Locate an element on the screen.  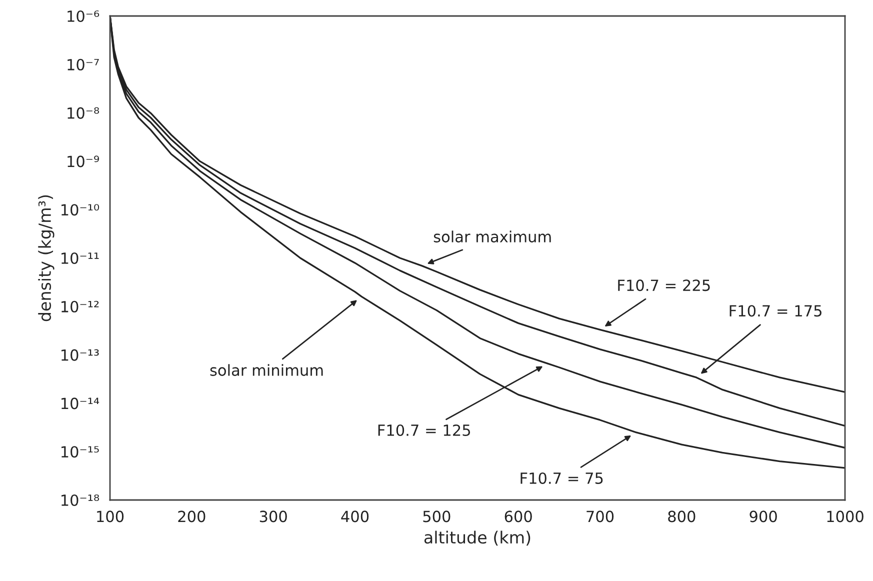
y-tick-label: 10⁻¹¹ is located at coordinates (80, 258).